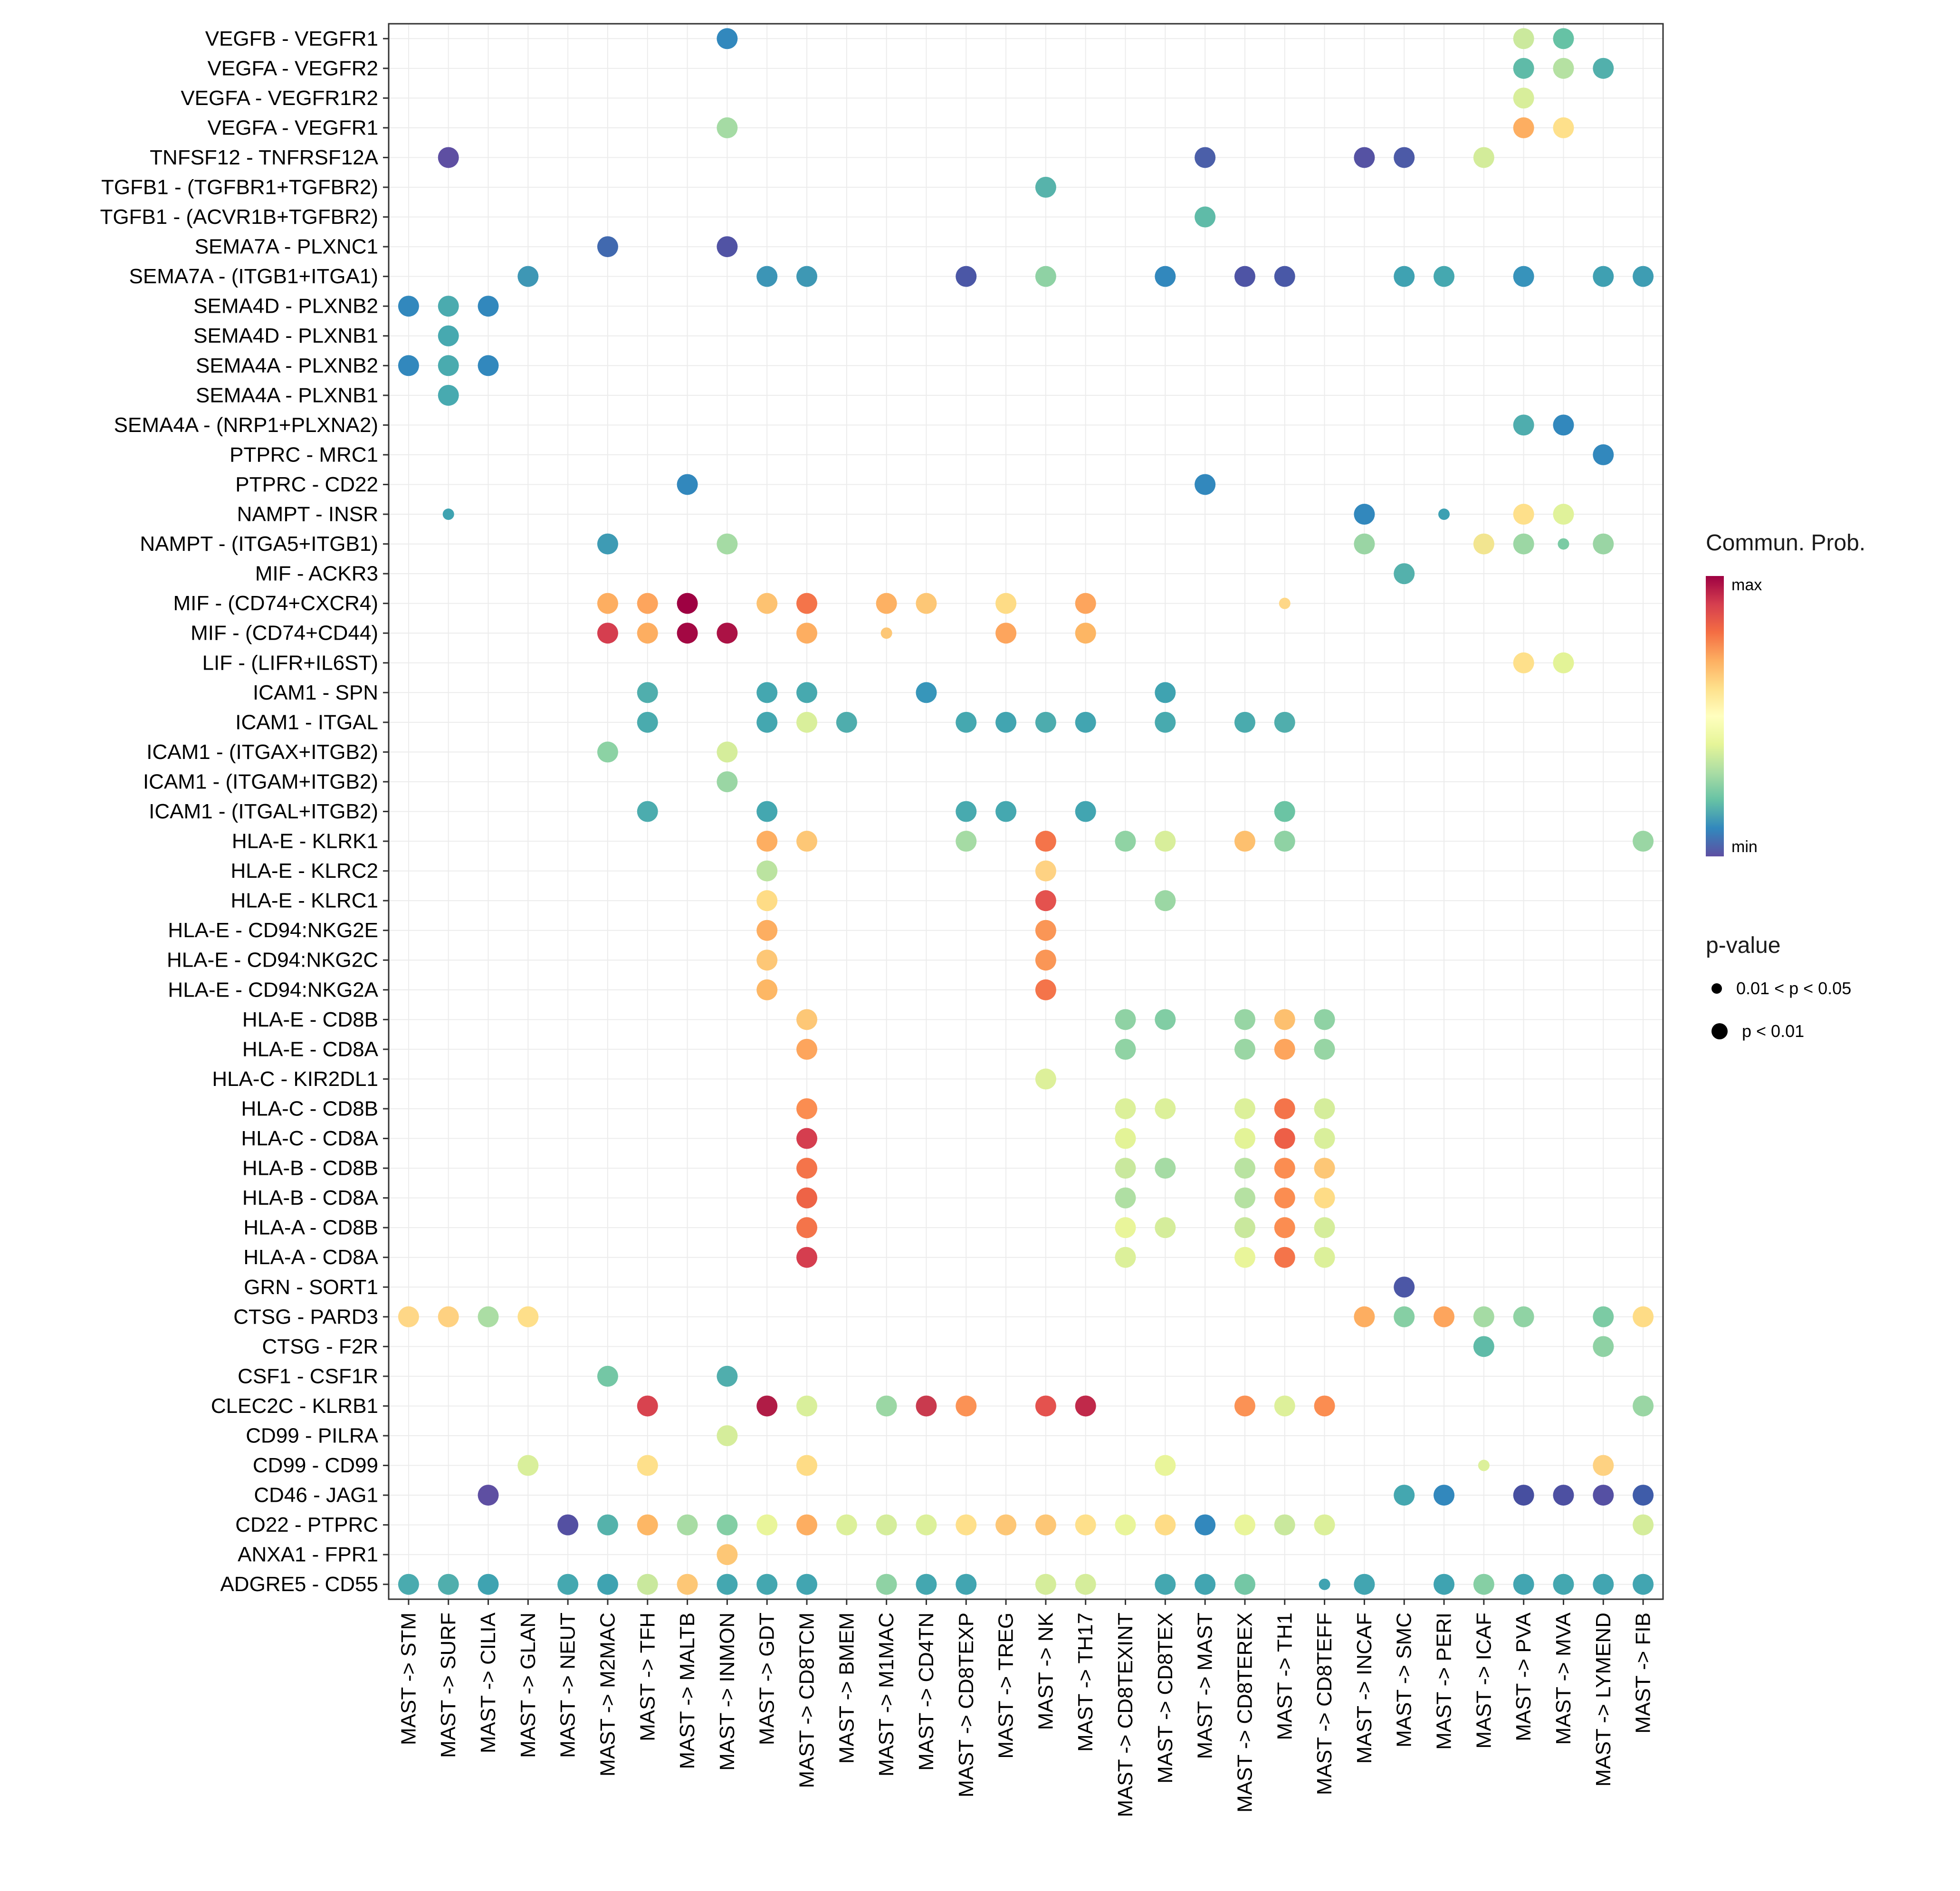  What do you see at coordinates (1832, 1031) in the screenshot?
I see `pvalue-item-large: p < 0.01` at bounding box center [1832, 1031].